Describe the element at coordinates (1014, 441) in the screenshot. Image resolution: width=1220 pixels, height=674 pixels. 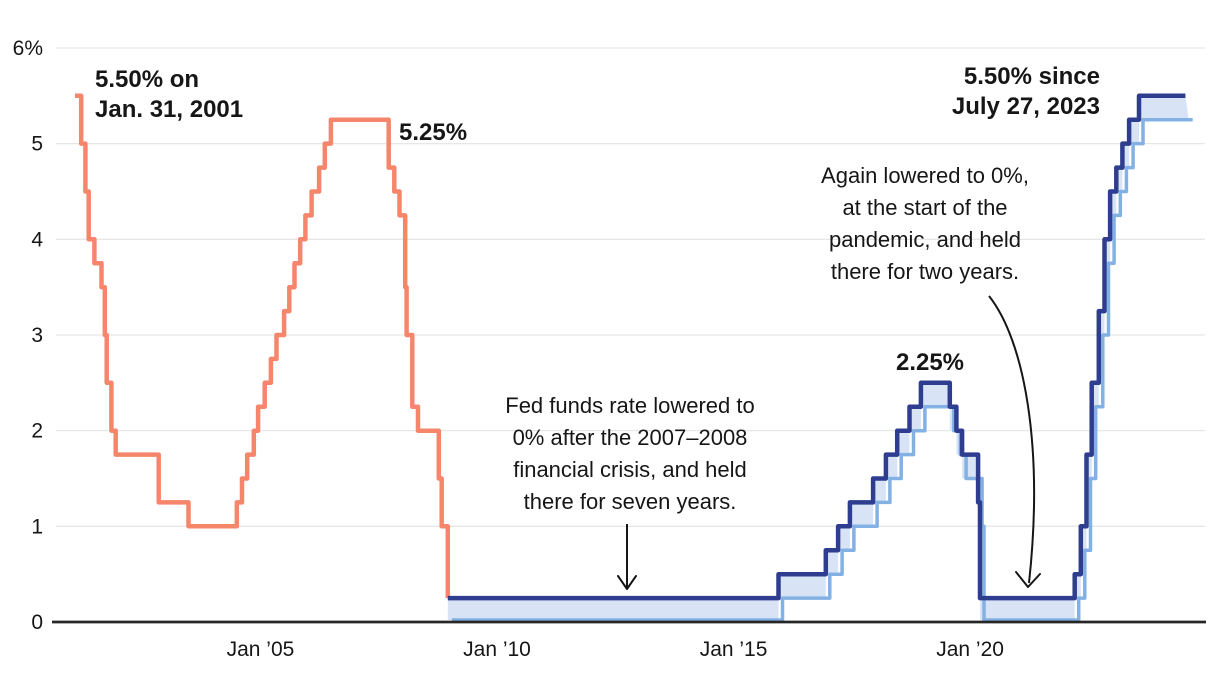
I see `pandemic-arrow` at that location.